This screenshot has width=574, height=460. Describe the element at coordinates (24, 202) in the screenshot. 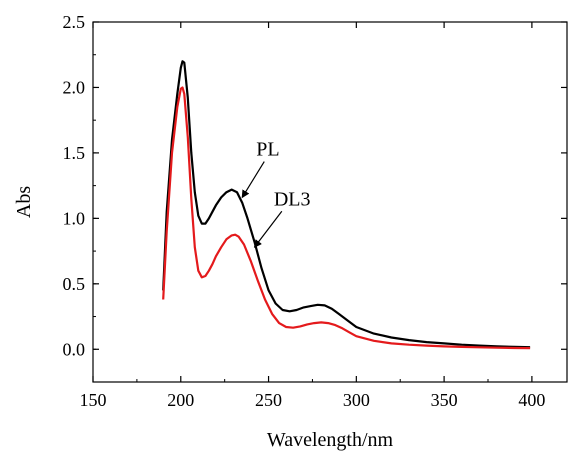

I see `y-axis-title: Abs` at that location.